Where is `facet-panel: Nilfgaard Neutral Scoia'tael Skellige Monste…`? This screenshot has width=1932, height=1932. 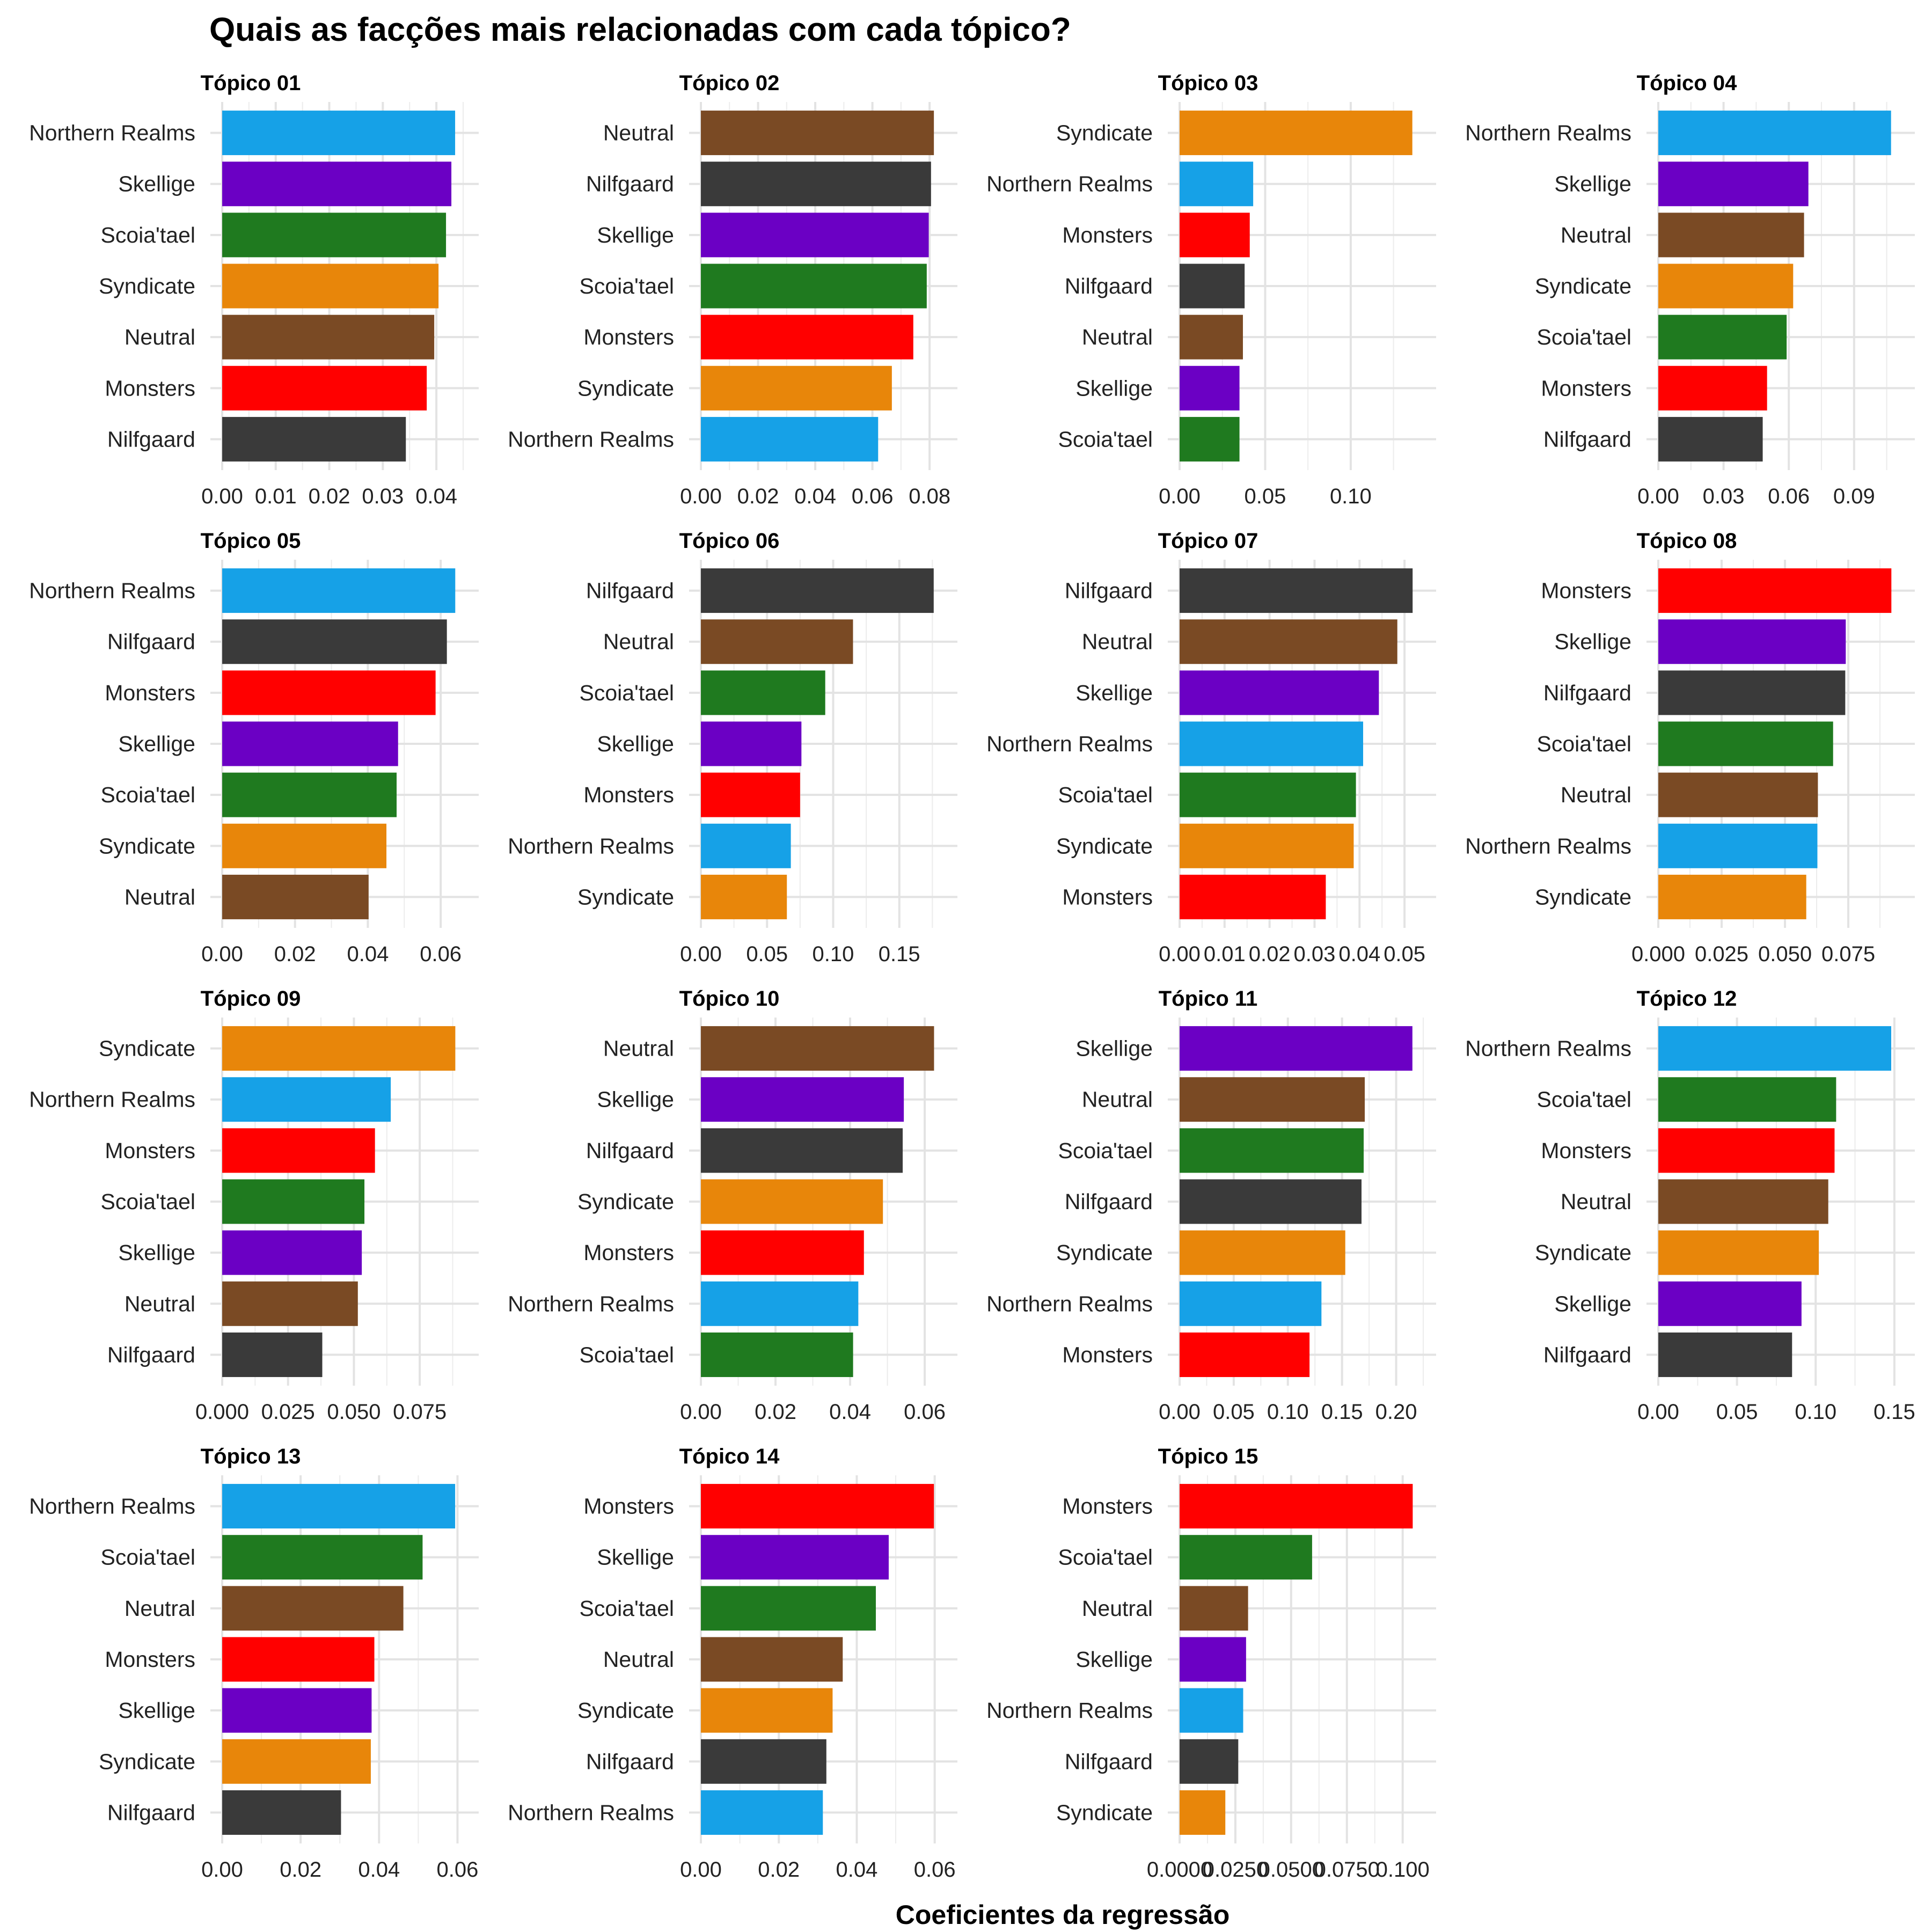 facet-panel: Nilfgaard Neutral Scoia'tael Skellige Monste… is located at coordinates (732, 747).